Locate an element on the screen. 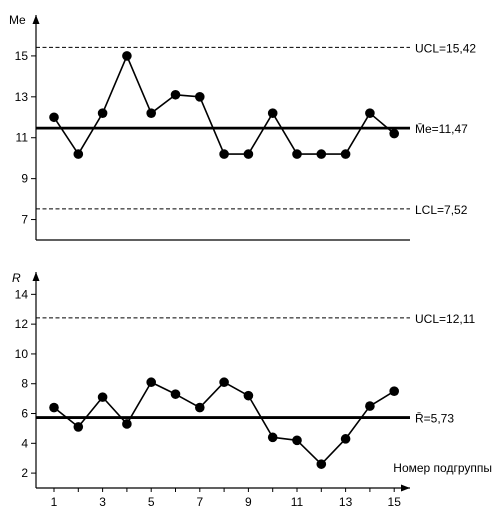 The image size is (500, 511). y-tick-label: 10 is located at coordinates (22, 354).